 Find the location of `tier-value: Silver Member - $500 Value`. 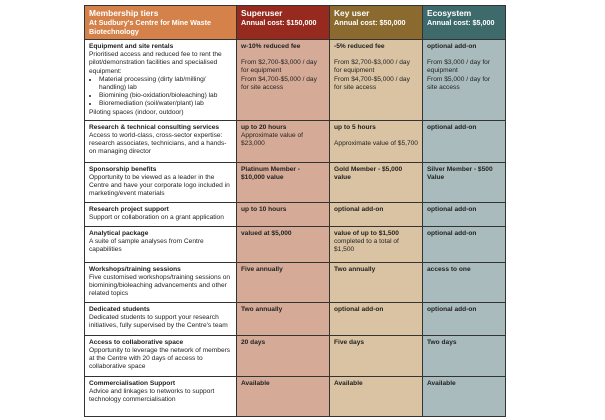

tier-value: Silver Member - $500 Value is located at coordinates (460, 173).